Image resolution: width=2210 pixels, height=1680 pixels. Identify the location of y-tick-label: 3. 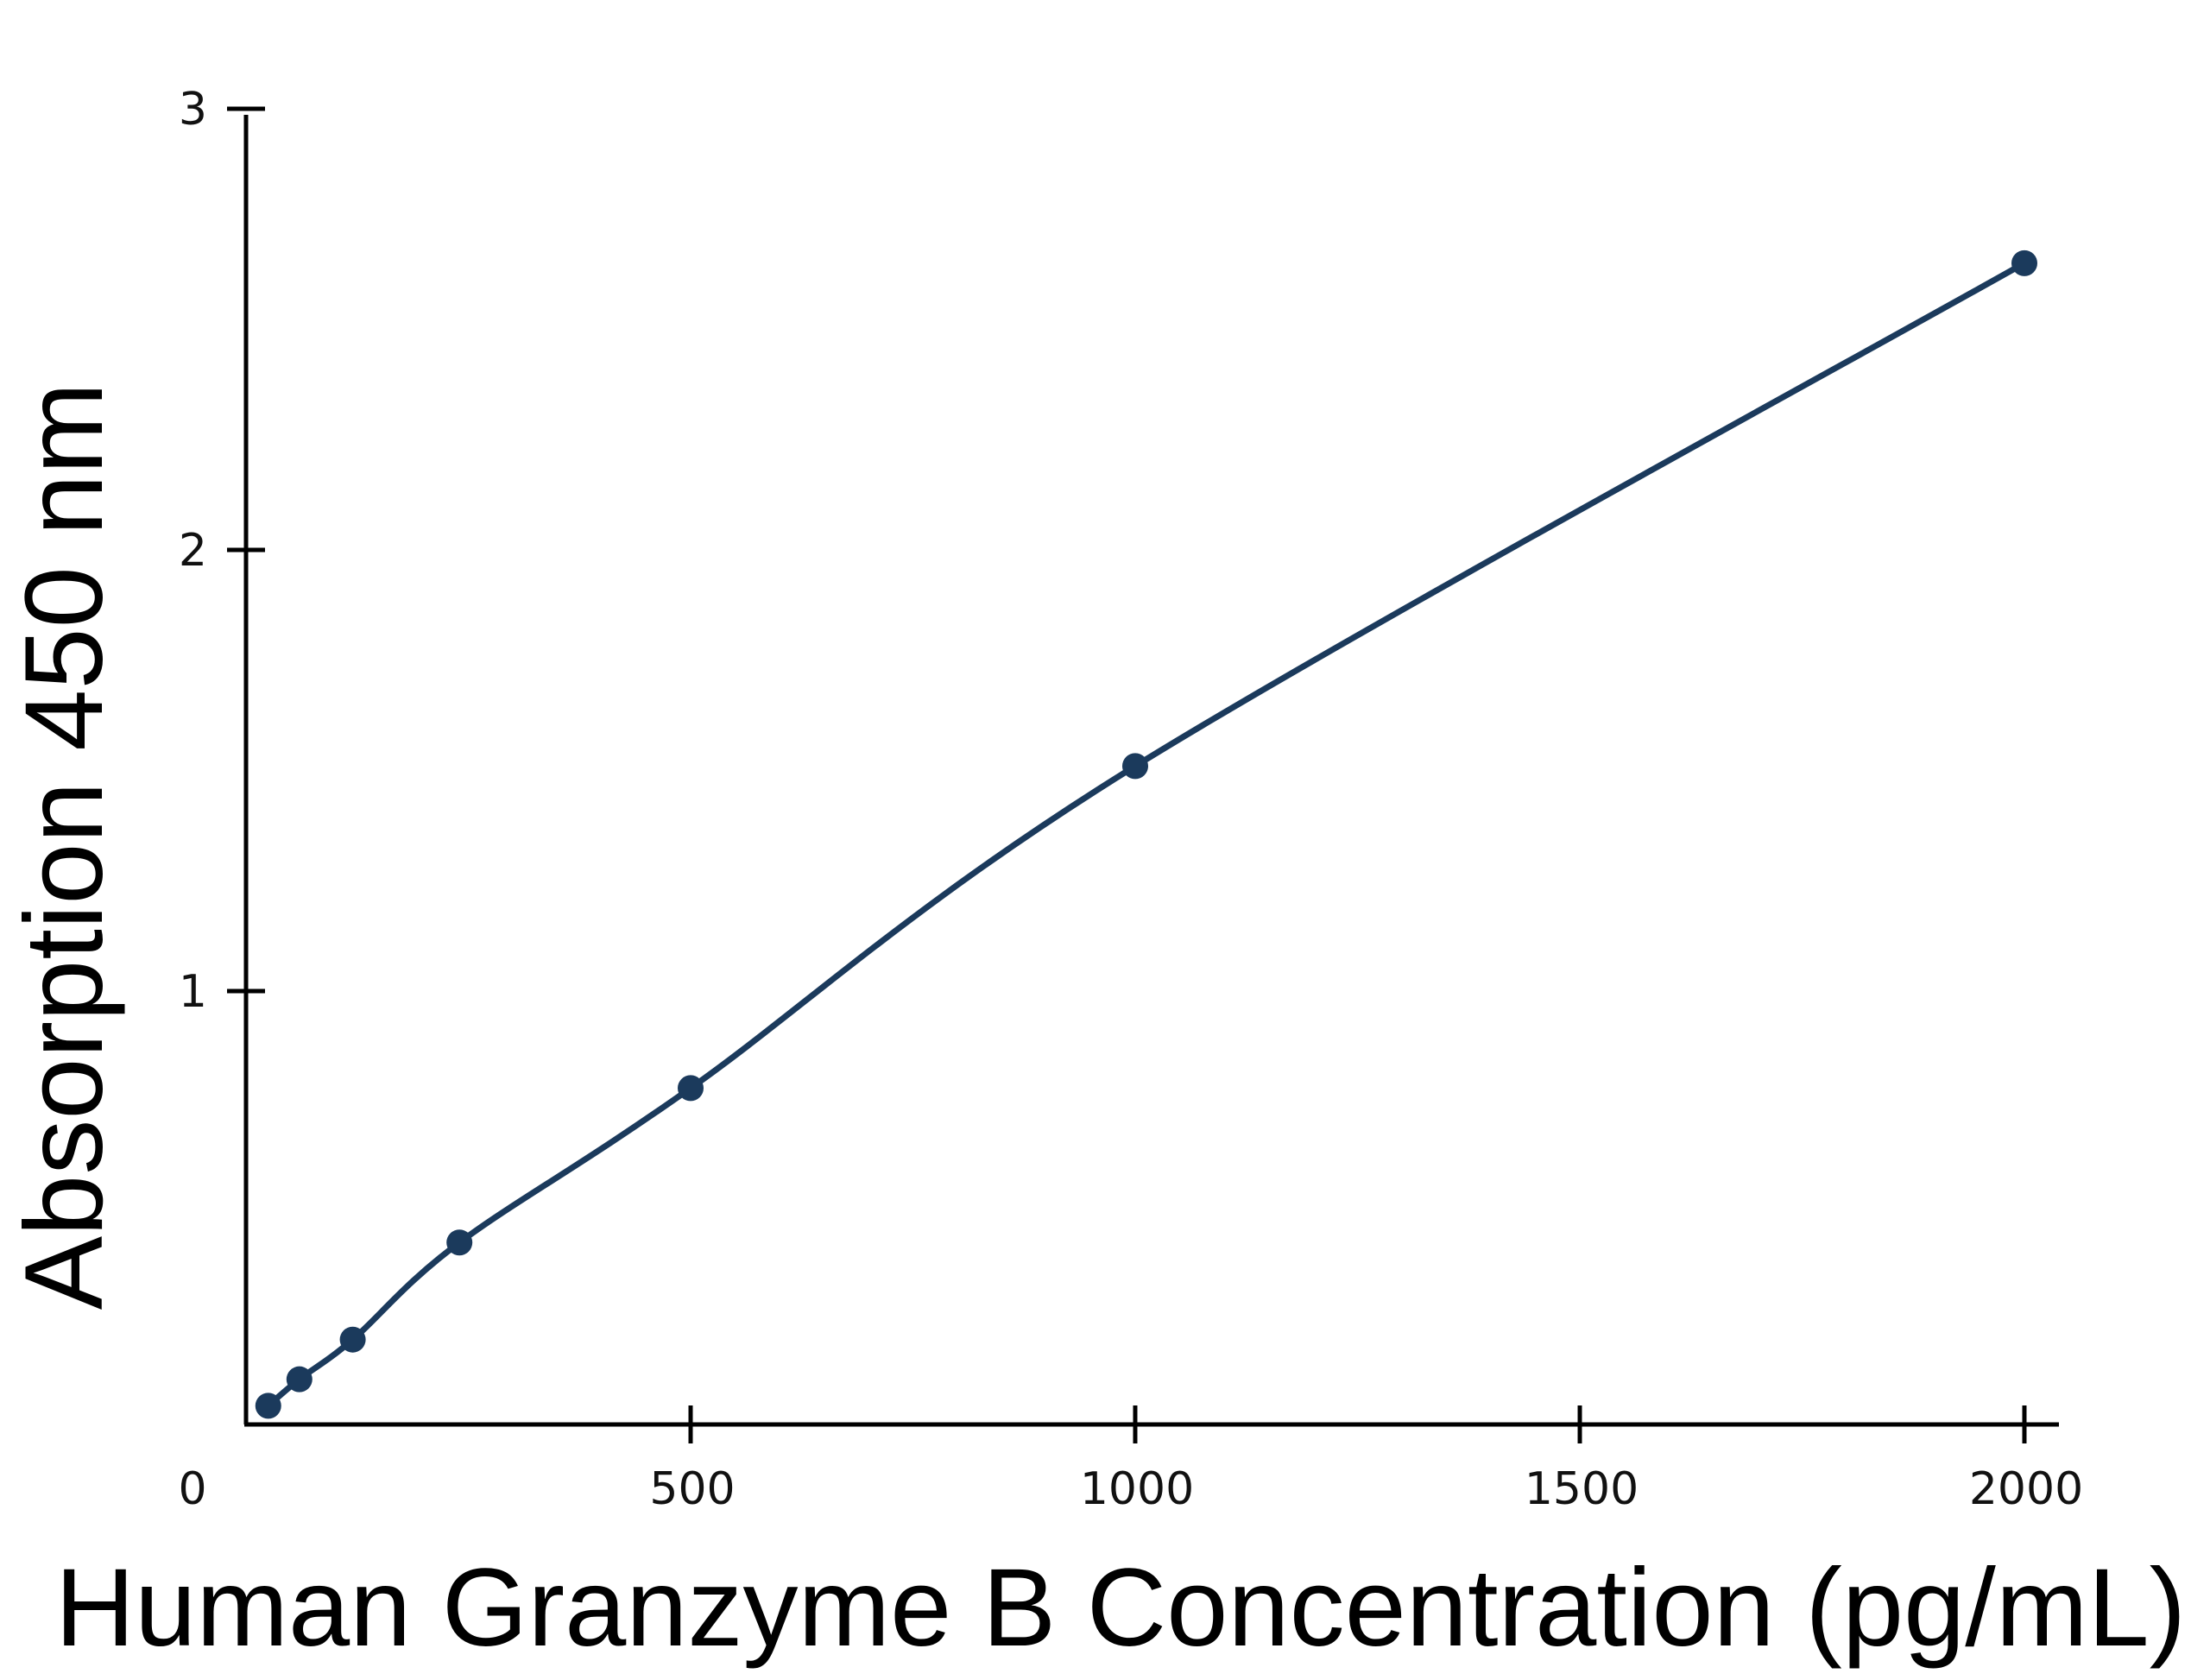
(193, 110).